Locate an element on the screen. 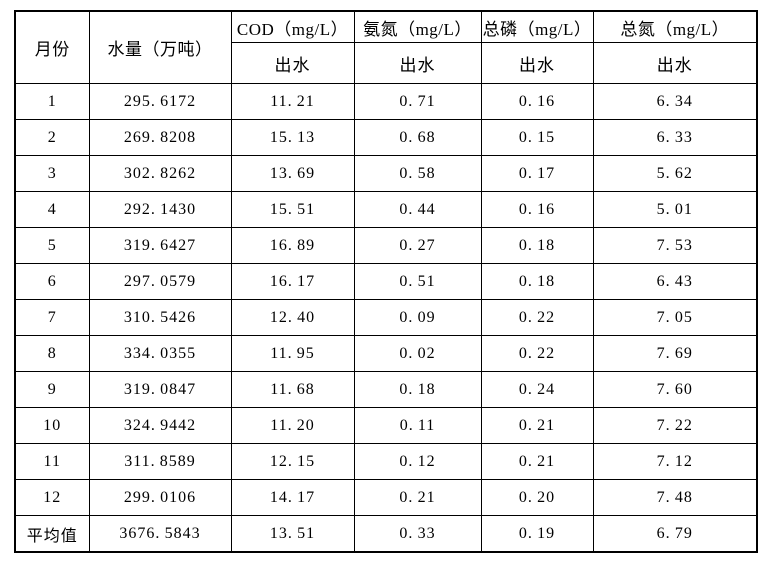  table-cell: 0. 71 is located at coordinates (417, 101).